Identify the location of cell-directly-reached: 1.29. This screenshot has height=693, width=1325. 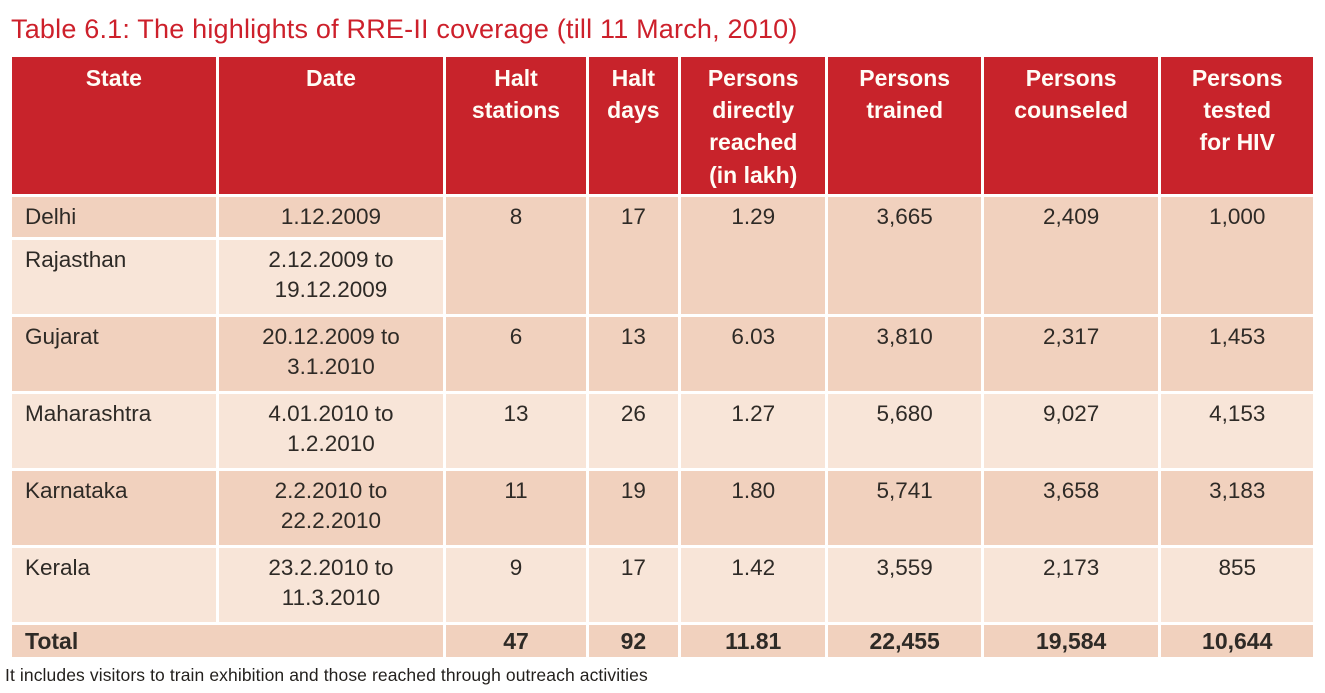
(753, 255).